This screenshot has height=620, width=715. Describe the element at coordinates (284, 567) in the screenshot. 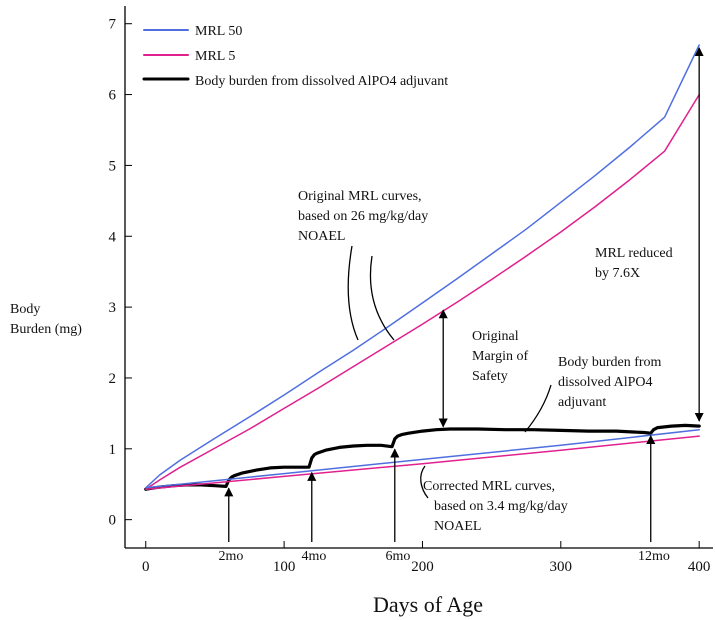

I see `x-tick-label: 100` at that location.